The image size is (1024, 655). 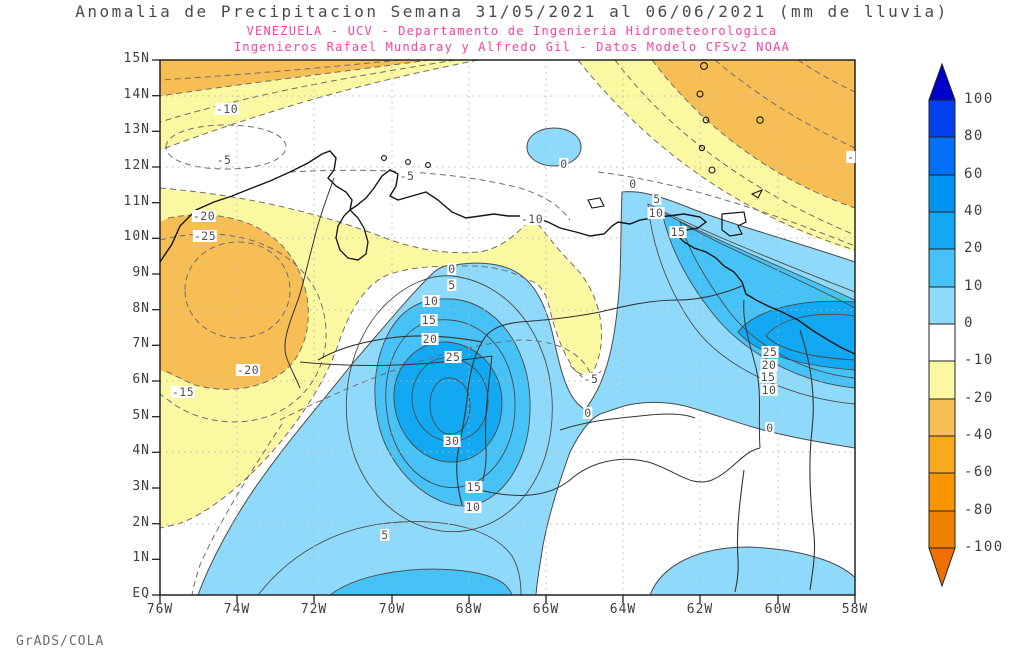 What do you see at coordinates (700, 609) in the screenshot?
I see `lon-label-62w: 62W` at bounding box center [700, 609].